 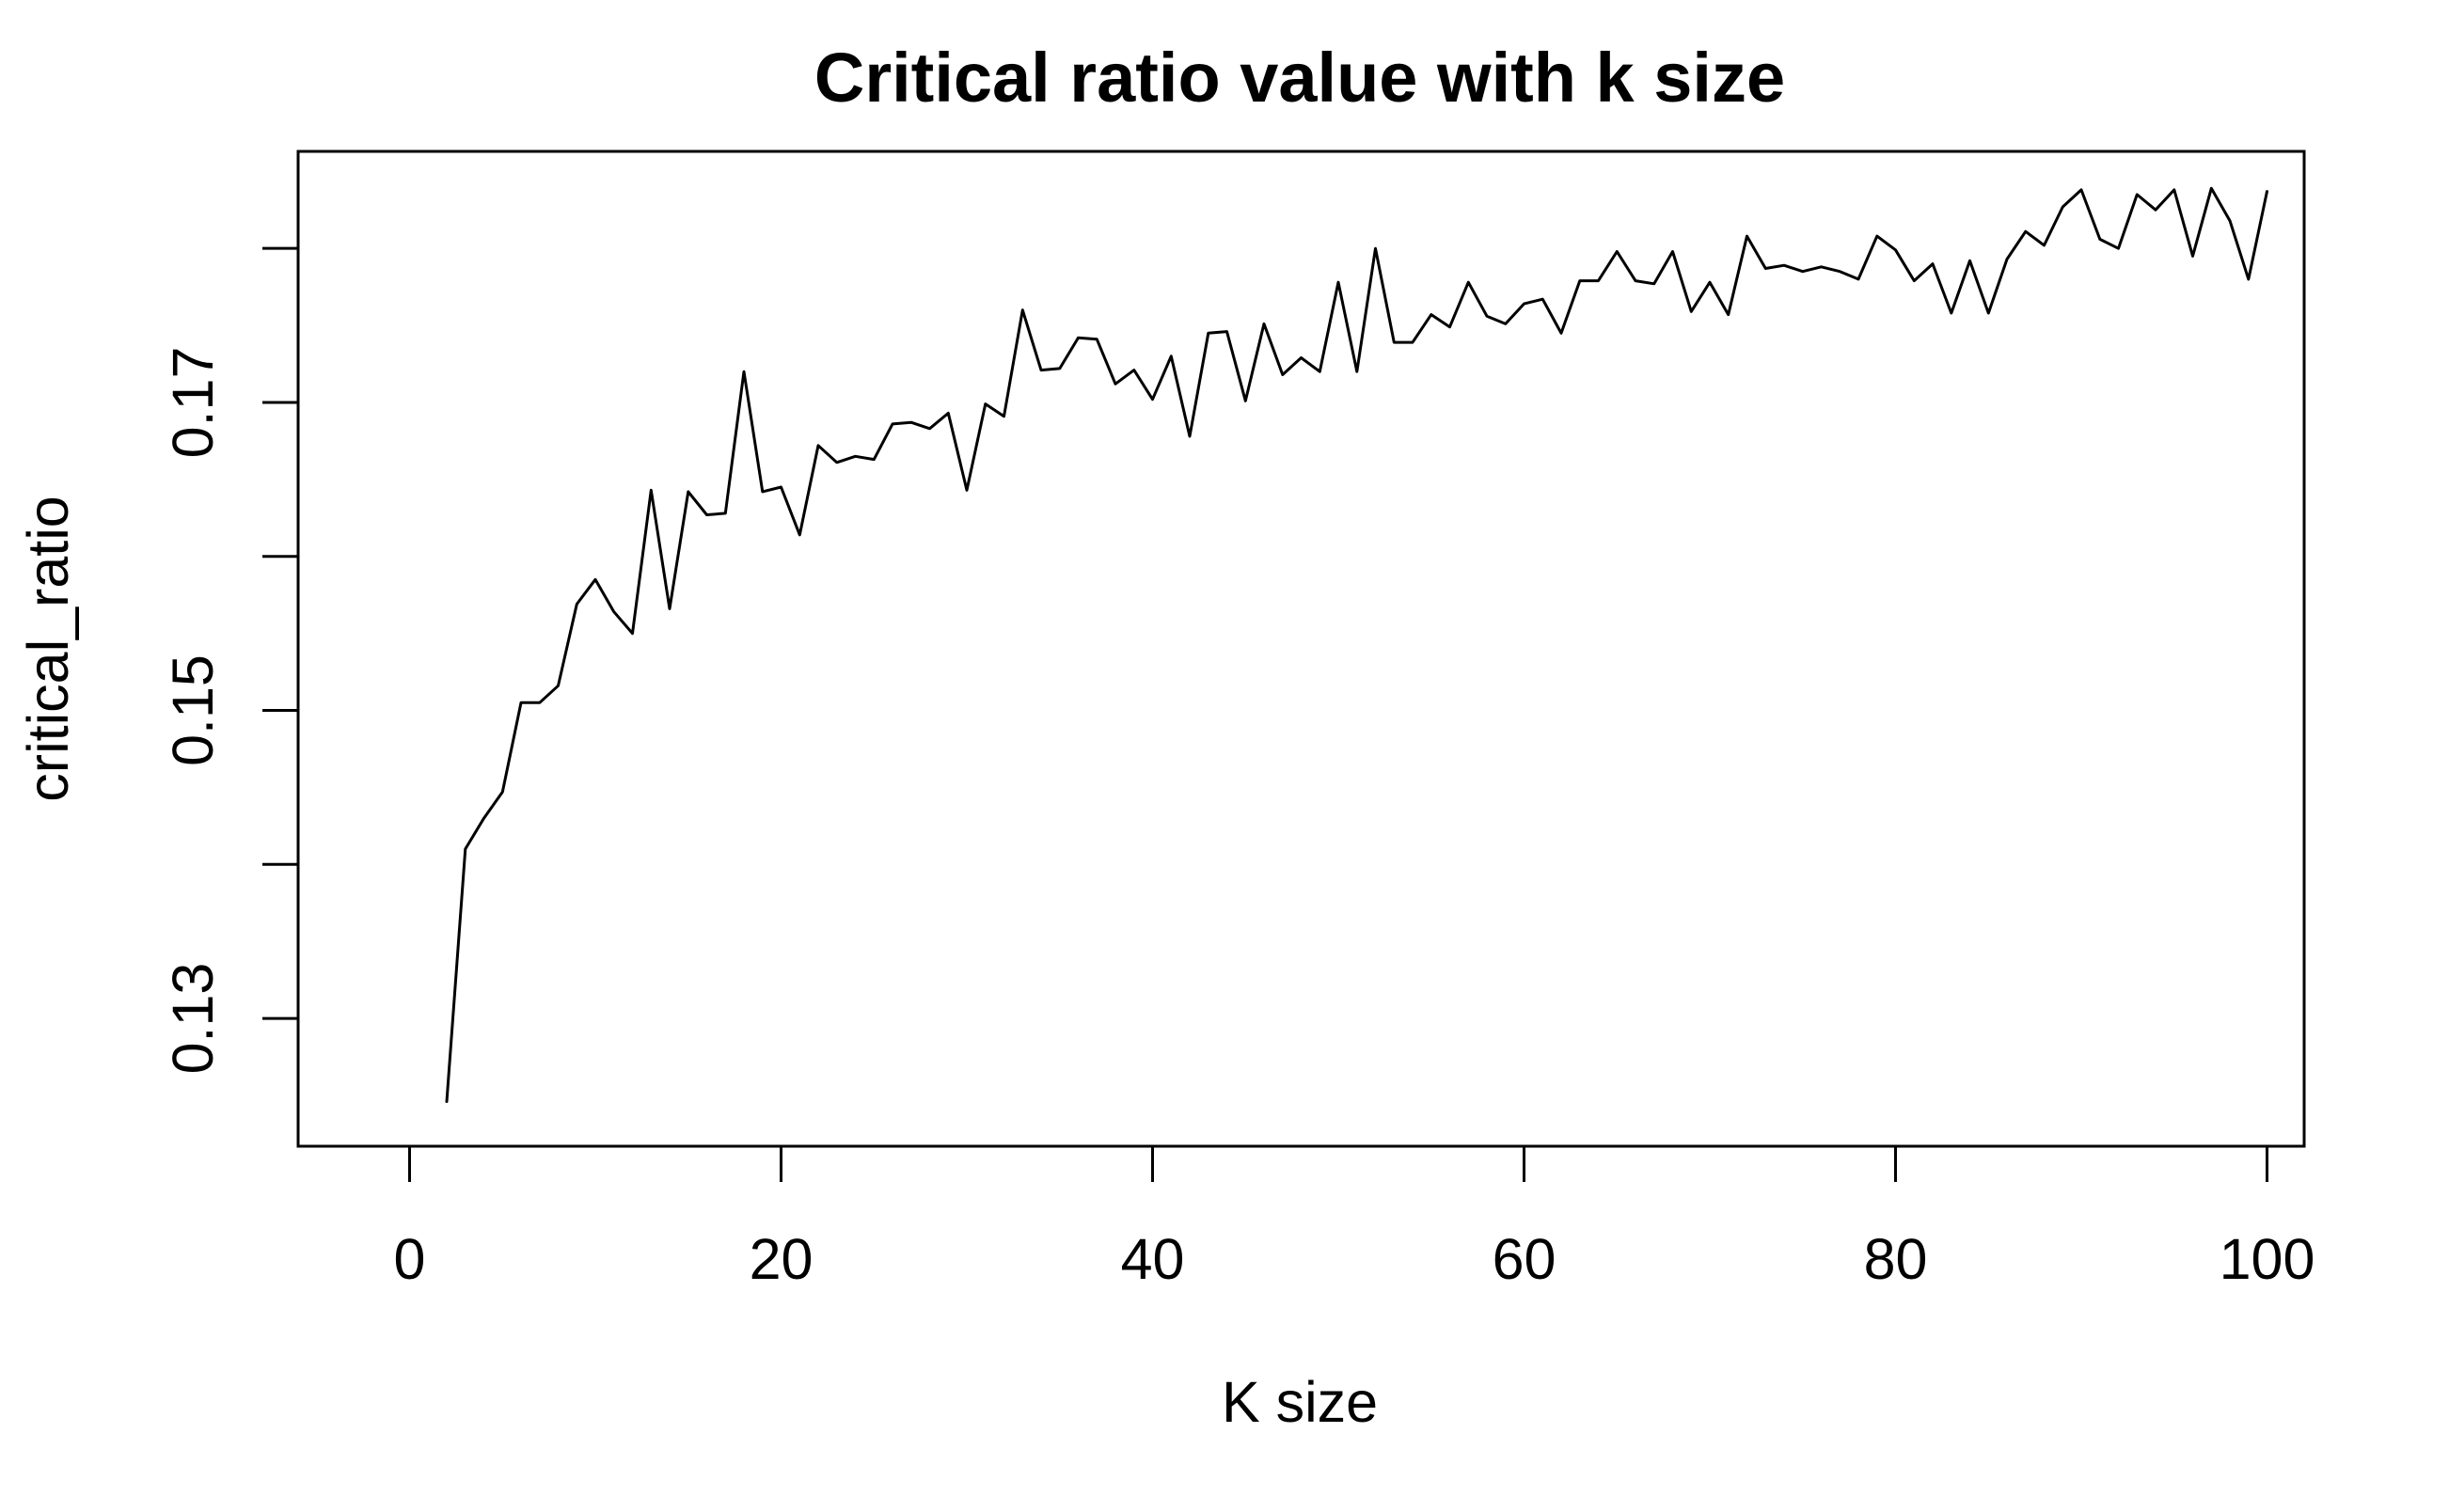 I want to click on x-tick-label: 60, so click(x=1524, y=1259).